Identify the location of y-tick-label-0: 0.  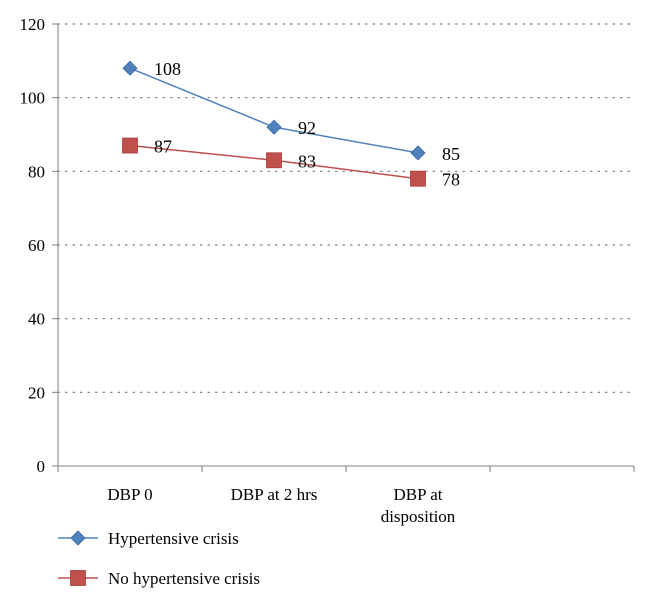
(41, 466).